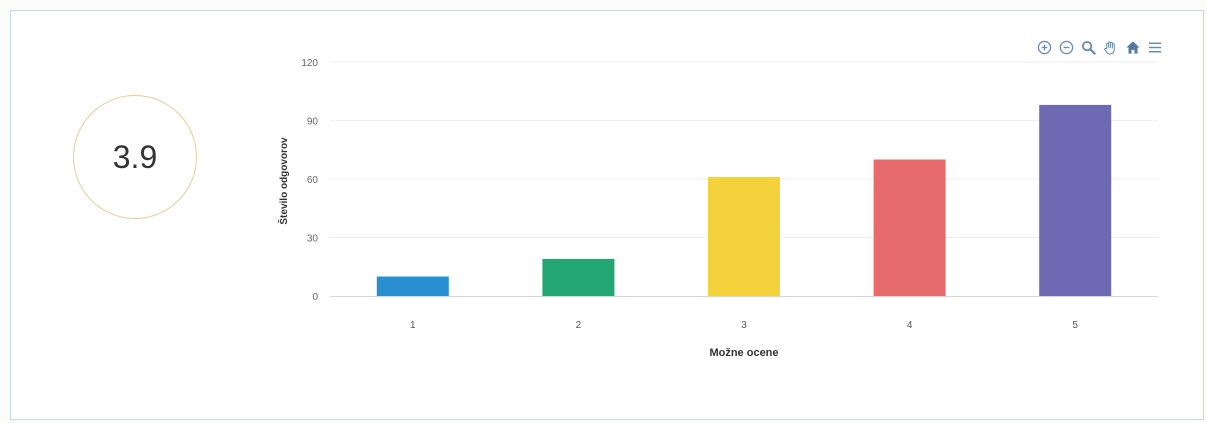  Describe the element at coordinates (743, 353) in the screenshot. I see `x-axis-title: Možne ocene` at that location.